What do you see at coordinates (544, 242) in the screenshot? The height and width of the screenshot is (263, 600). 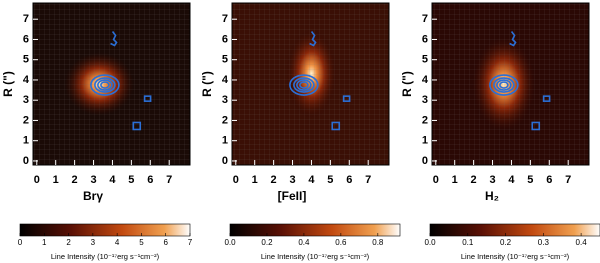 I see `colorbar-tick-label: 0.3` at bounding box center [544, 242].